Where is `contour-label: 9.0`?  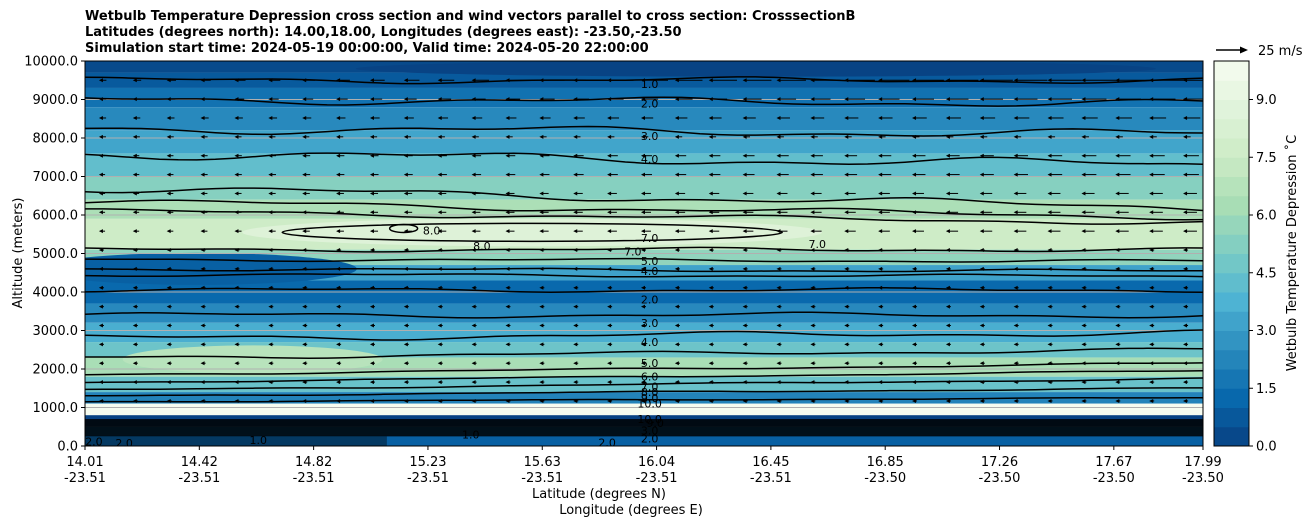 contour-label: 9.0 is located at coordinates (650, 398).